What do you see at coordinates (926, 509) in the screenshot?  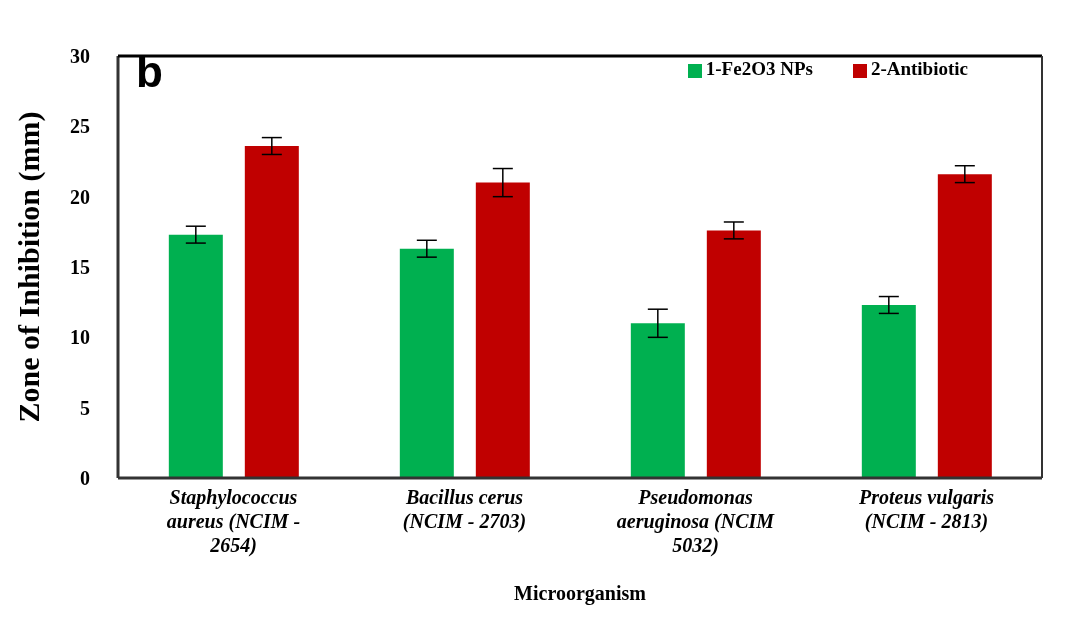 I see `x-tick-label: Proteus vulgaris (NCIM - 2813)` at bounding box center [926, 509].